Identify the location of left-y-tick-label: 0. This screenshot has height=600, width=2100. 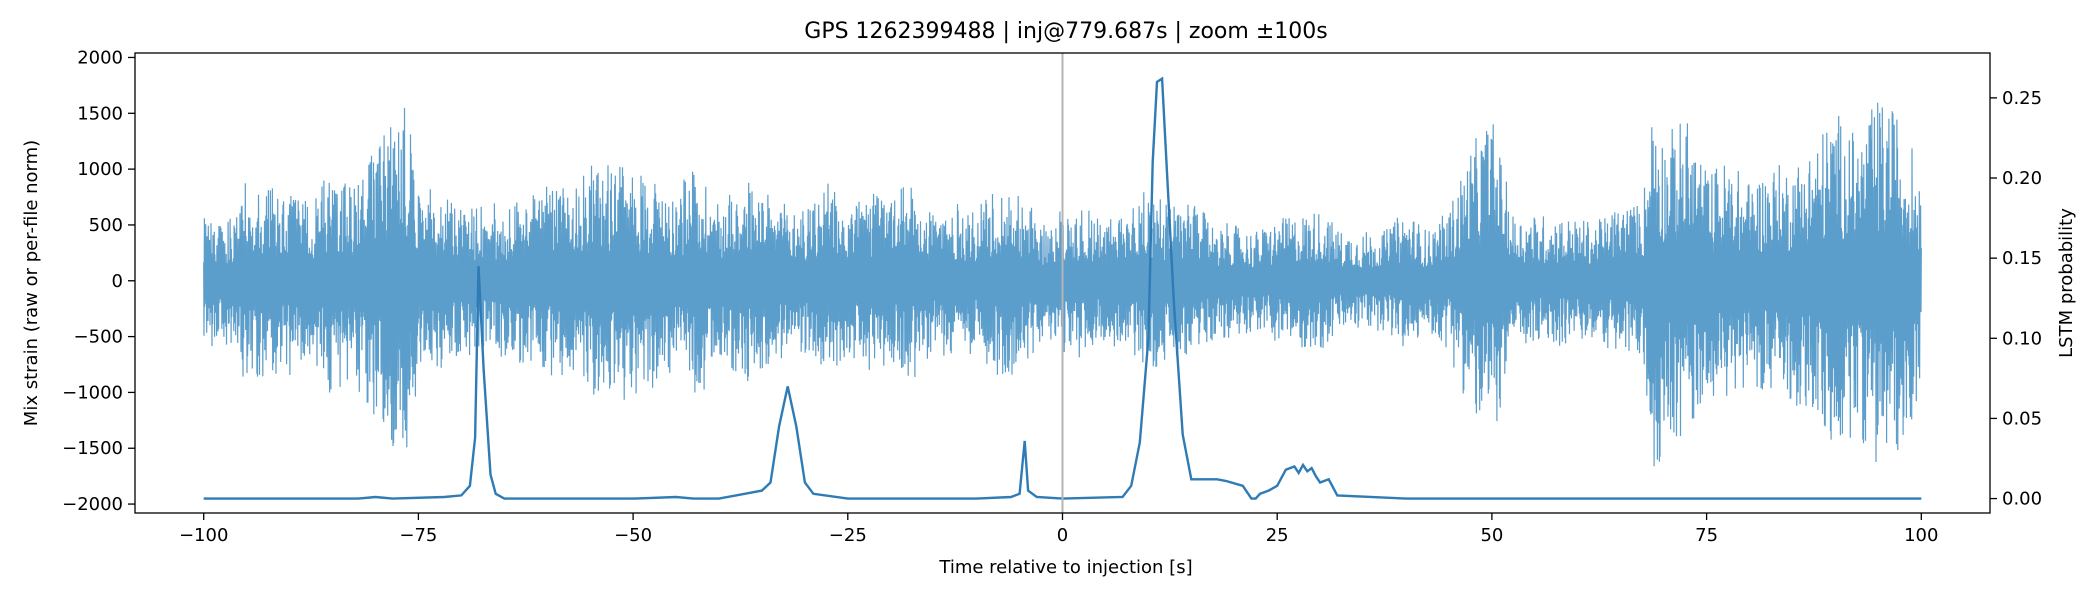
(117, 281).